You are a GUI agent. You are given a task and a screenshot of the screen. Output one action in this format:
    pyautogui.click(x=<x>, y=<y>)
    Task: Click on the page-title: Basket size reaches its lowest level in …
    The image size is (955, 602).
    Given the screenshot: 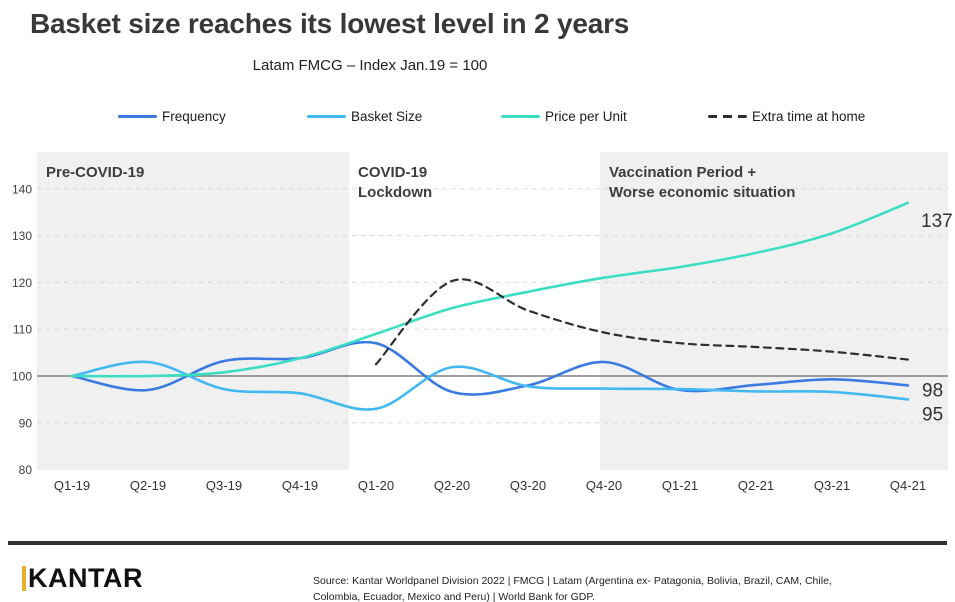 What is the action you would take?
    pyautogui.click(x=330, y=23)
    